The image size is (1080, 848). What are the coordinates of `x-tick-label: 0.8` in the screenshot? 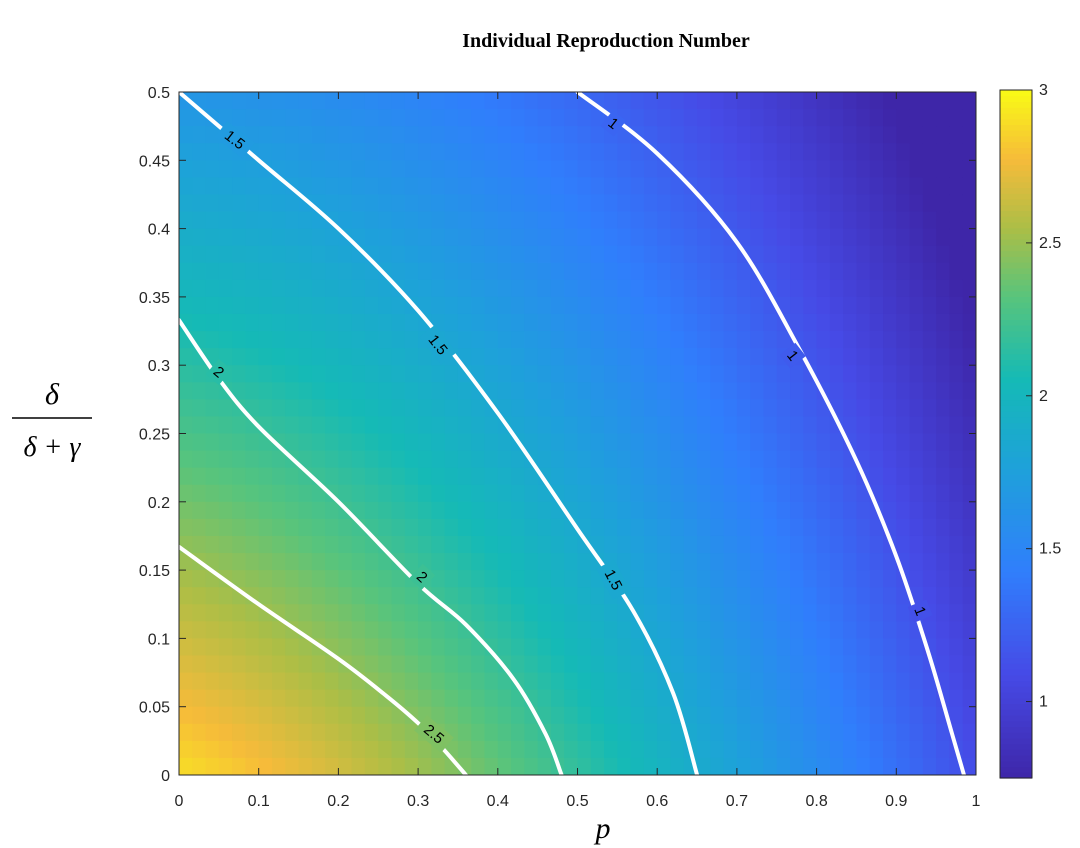 It's located at (816, 801).